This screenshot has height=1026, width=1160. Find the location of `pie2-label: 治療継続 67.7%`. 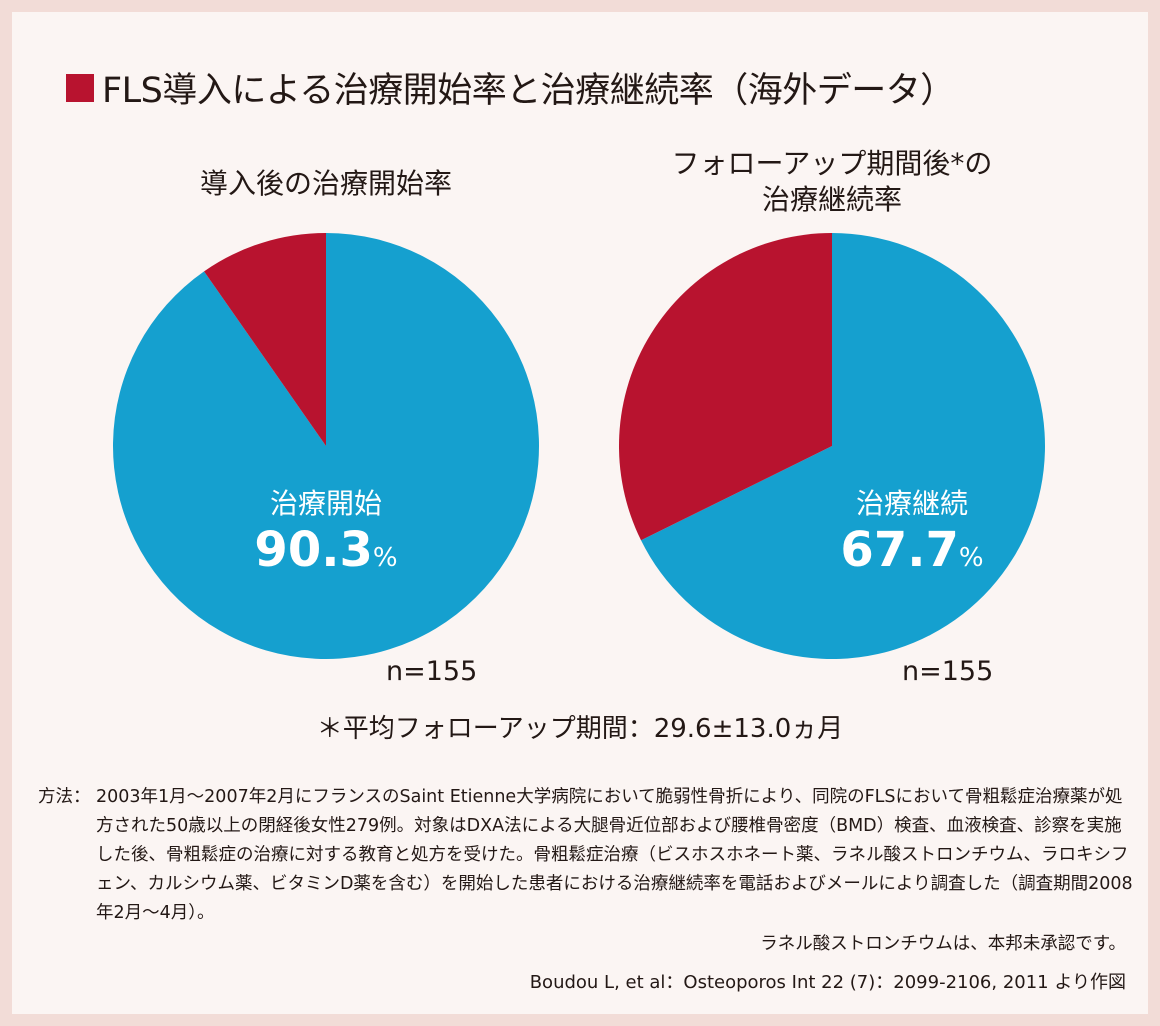

pie2-label: 治療継続 67.7% is located at coordinates (912, 530).